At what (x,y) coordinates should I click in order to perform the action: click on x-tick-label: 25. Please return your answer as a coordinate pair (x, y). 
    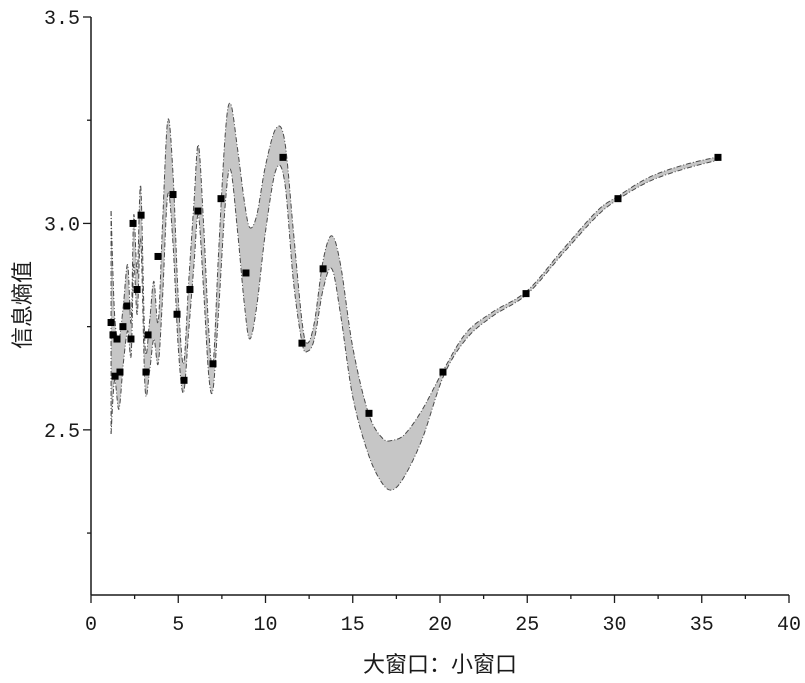
    Looking at the image, I should click on (527, 625).